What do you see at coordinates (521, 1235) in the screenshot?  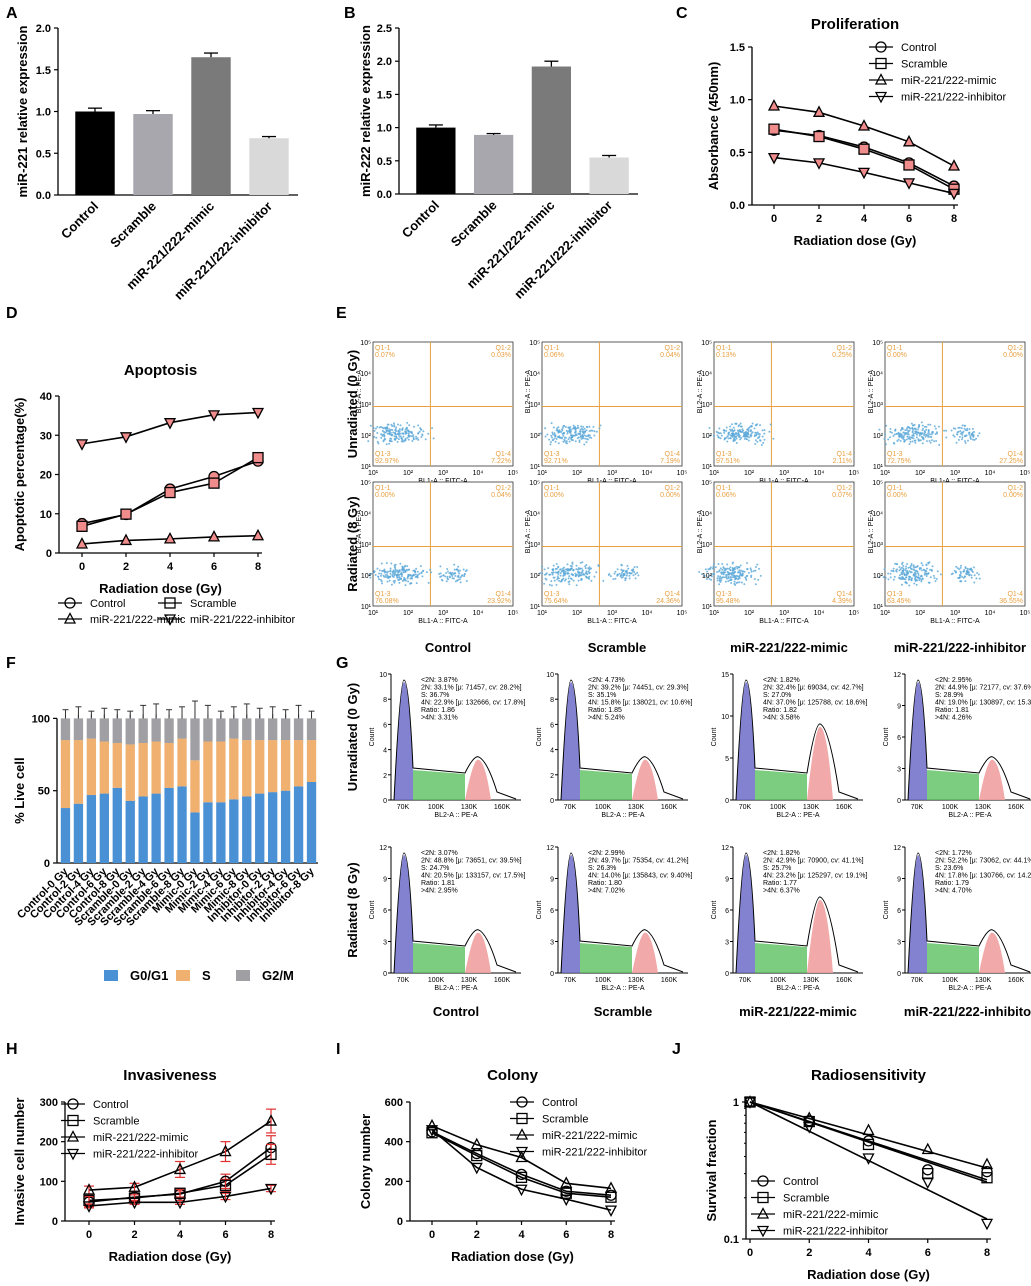 I see `x-tick-label: 4` at bounding box center [521, 1235].